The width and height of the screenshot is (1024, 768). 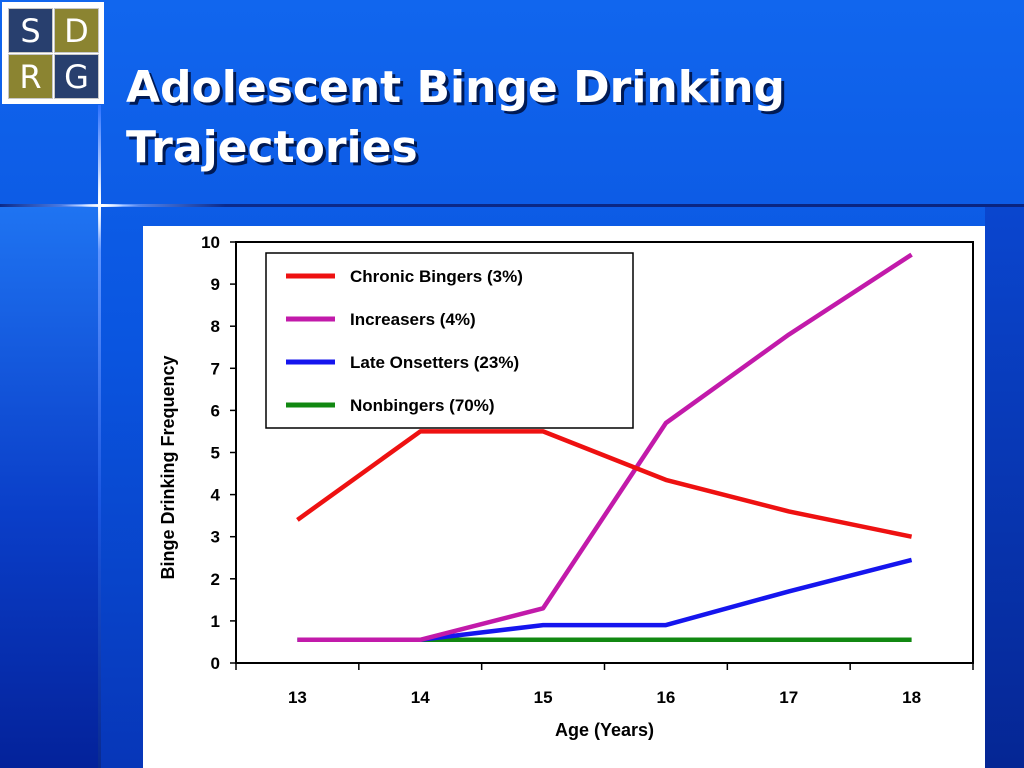 I want to click on x-tick-label: 14, so click(x=420, y=697).